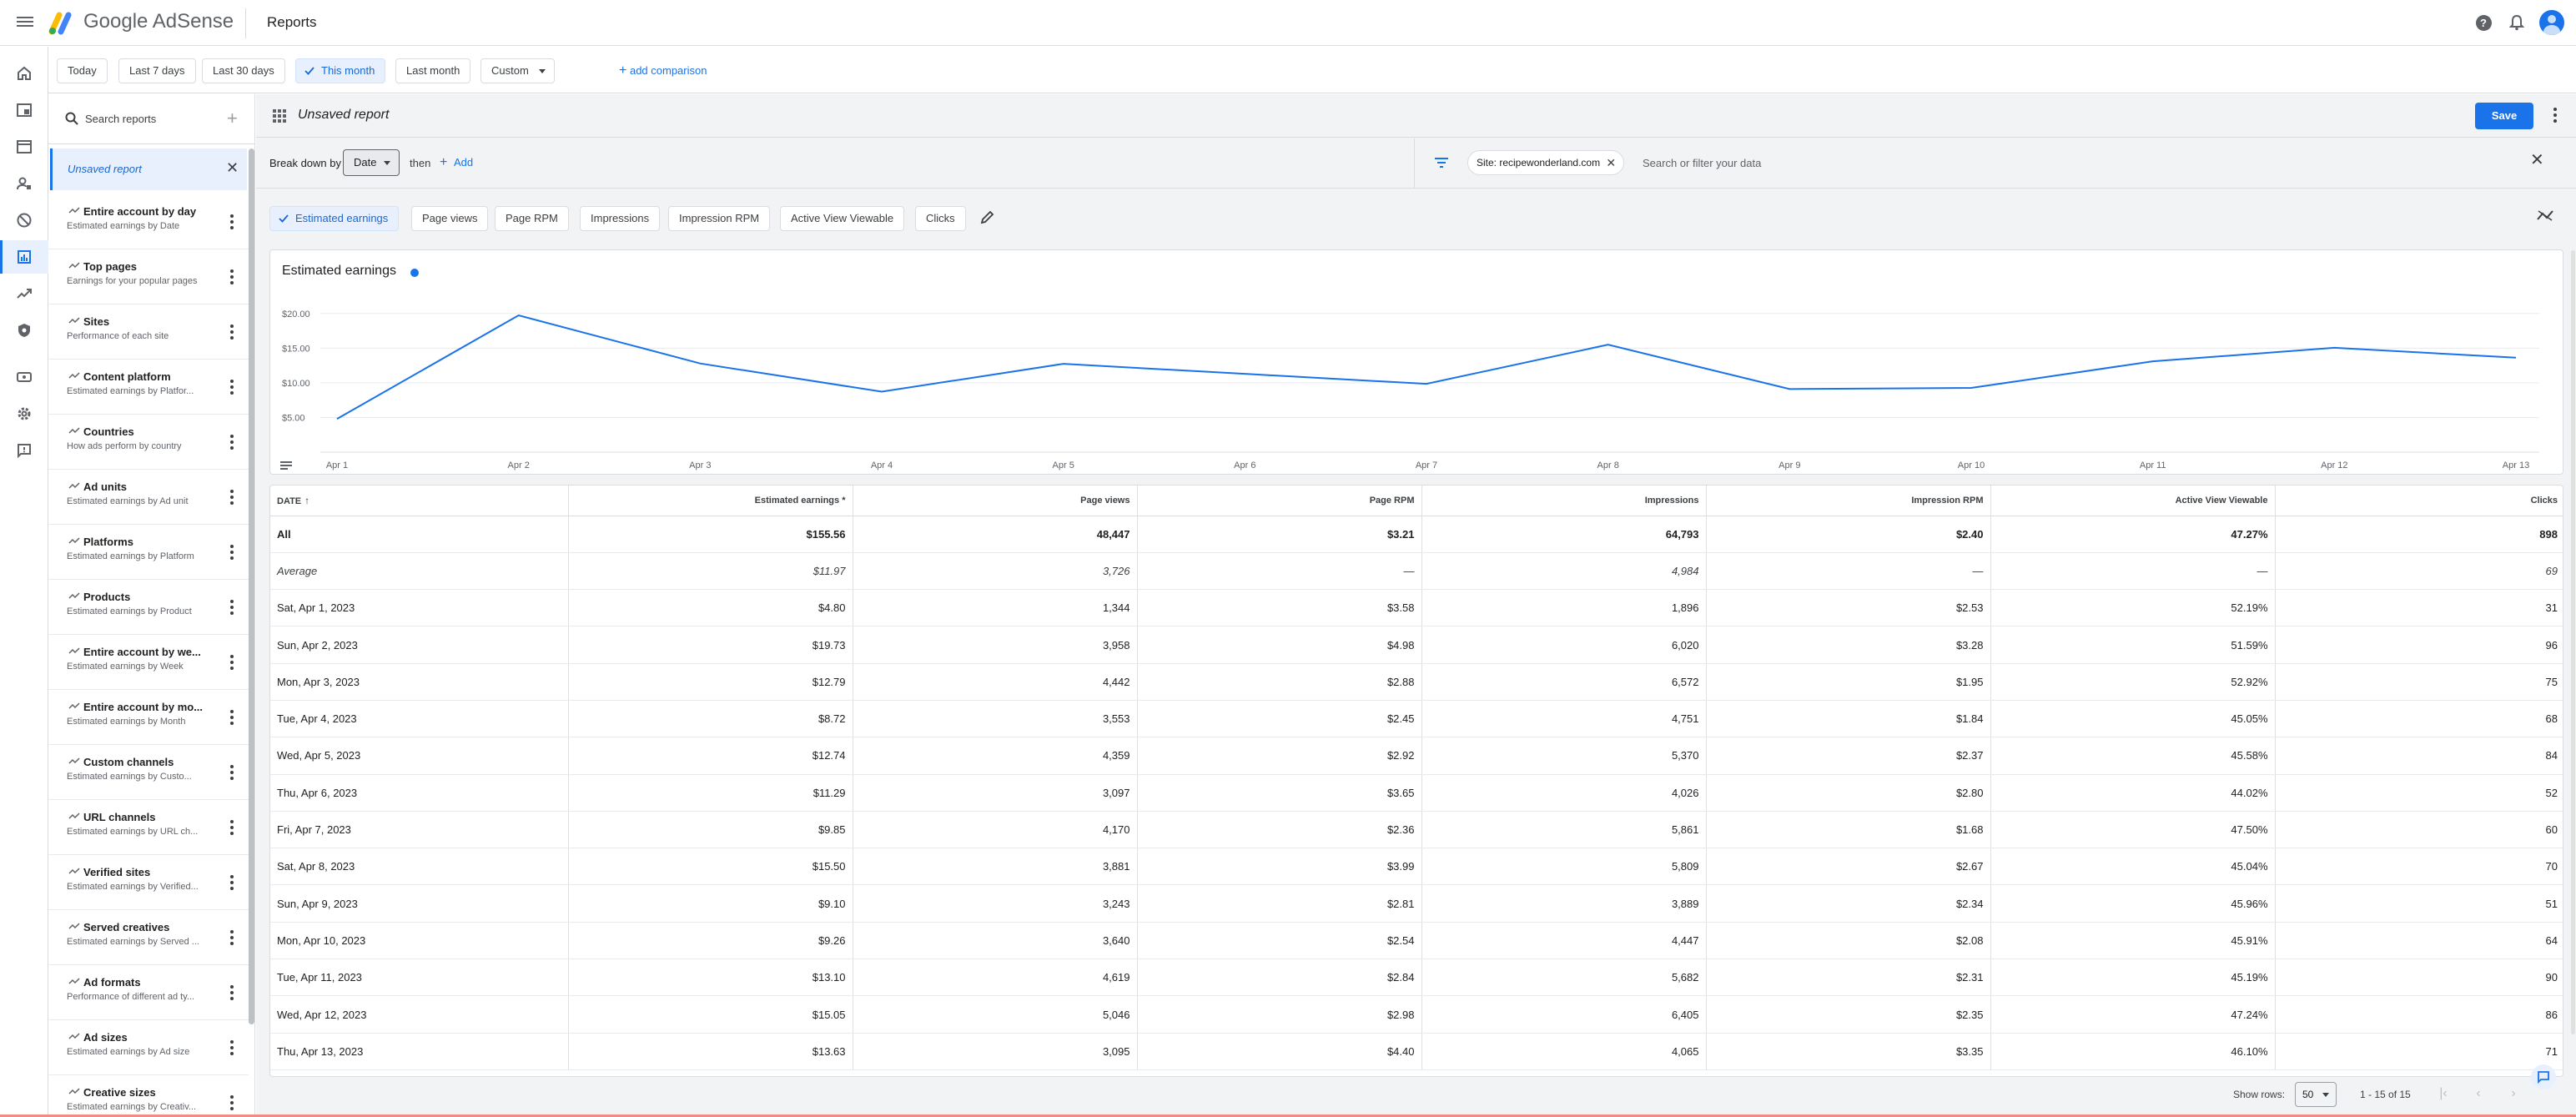  I want to click on metric-chip-impression-rpm: Impression RPM, so click(719, 218).